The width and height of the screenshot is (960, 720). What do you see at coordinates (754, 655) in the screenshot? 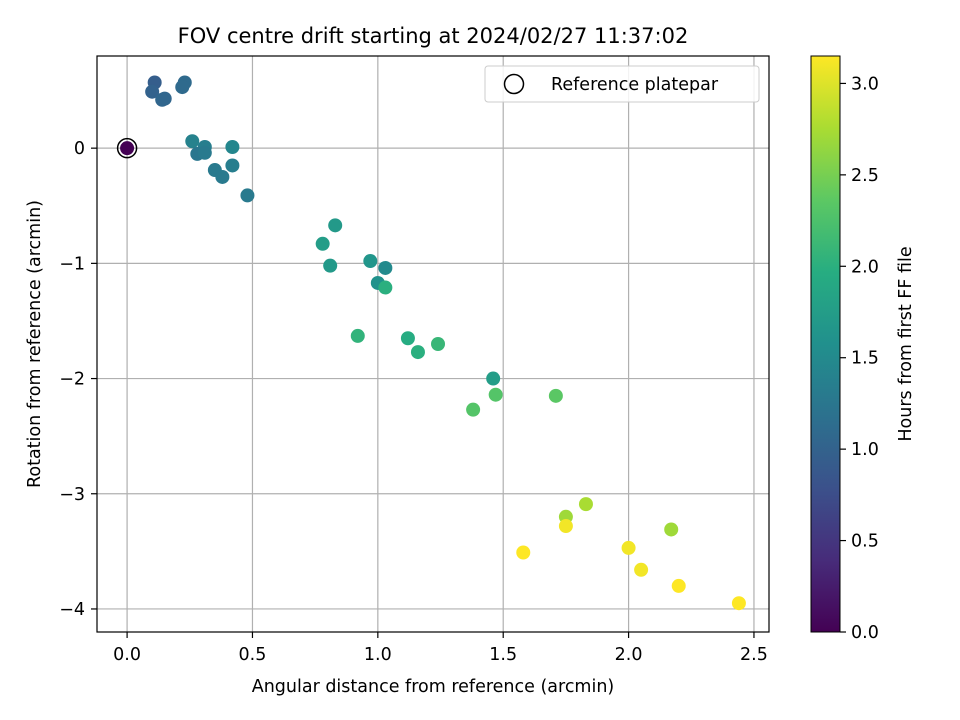
I see `x-tick-label: 2.5` at bounding box center [754, 655].